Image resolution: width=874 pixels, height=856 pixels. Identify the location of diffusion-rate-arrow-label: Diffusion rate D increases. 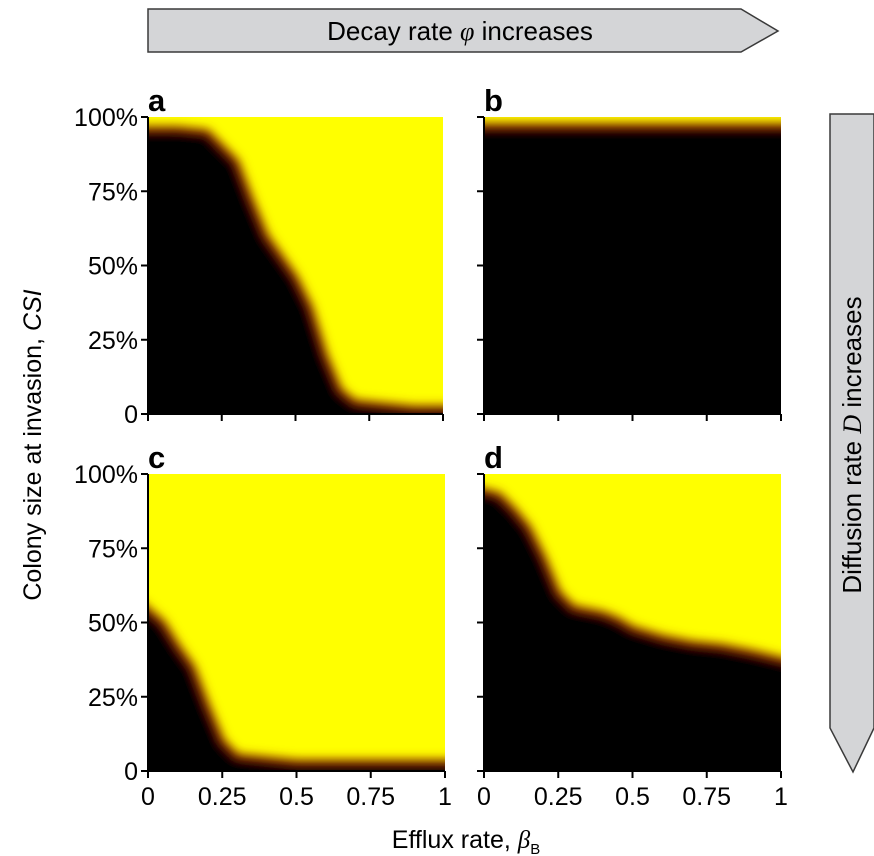
(852, 444).